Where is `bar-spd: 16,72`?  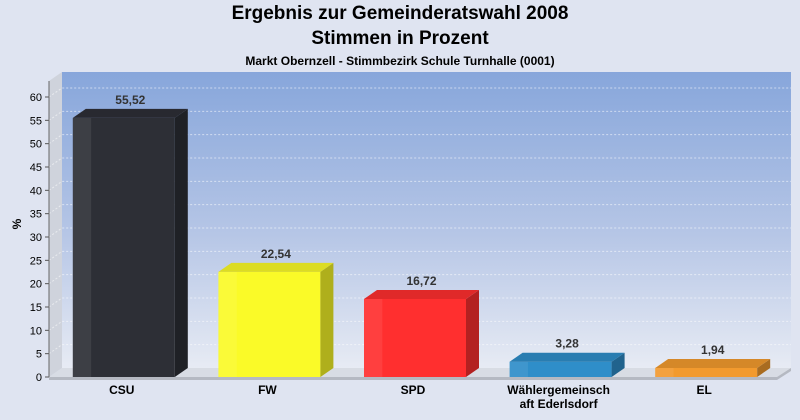
bar-spd: 16,72 is located at coordinates (421, 325).